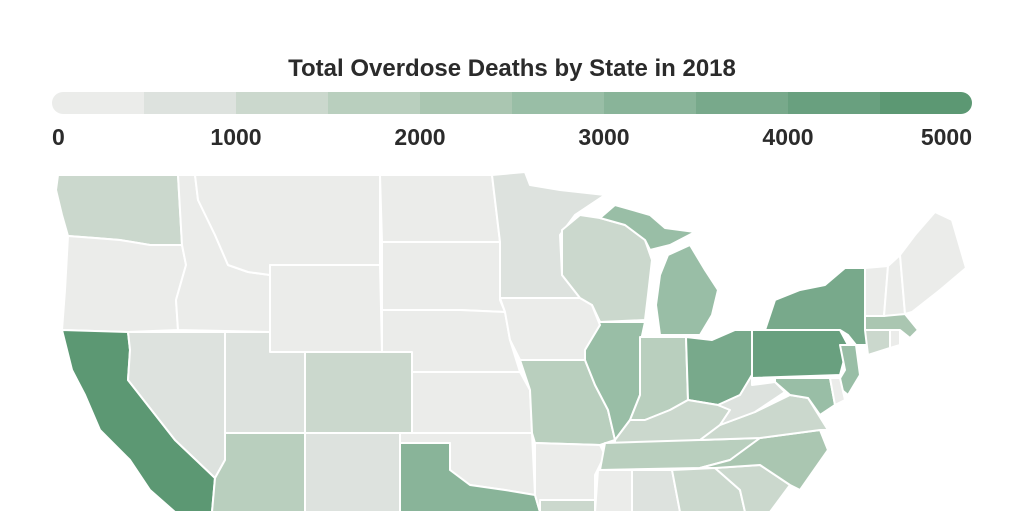 The image size is (1024, 512). What do you see at coordinates (236, 137) in the screenshot?
I see `legend-tick-1000: 1000` at bounding box center [236, 137].